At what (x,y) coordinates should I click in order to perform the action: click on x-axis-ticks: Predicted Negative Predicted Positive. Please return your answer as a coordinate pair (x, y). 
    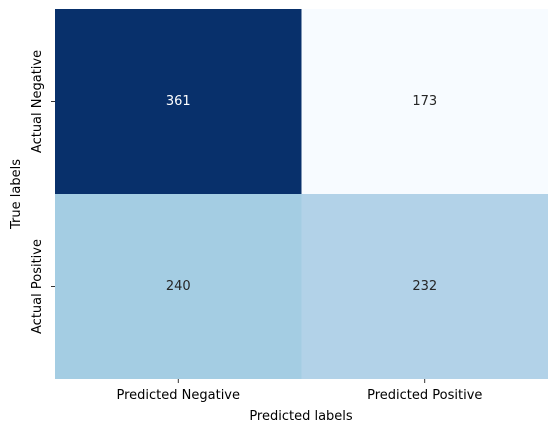
    Looking at the image, I should click on (299, 391).